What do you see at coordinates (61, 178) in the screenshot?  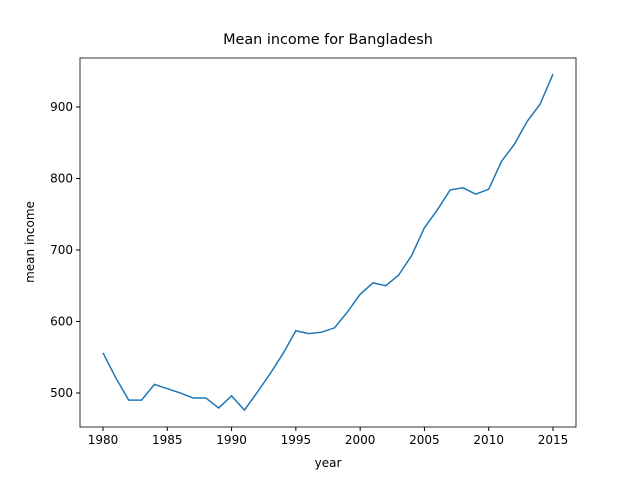 I see `y-tick-label: 800` at bounding box center [61, 178].